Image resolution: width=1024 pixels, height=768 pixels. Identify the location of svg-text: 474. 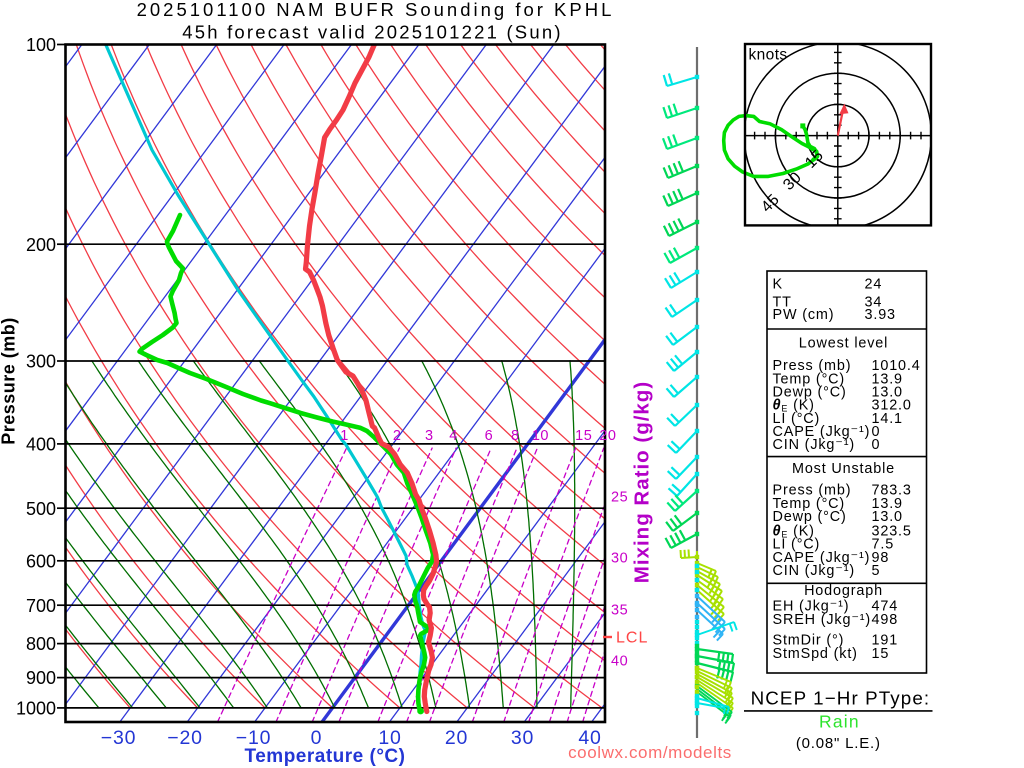
(885, 607).